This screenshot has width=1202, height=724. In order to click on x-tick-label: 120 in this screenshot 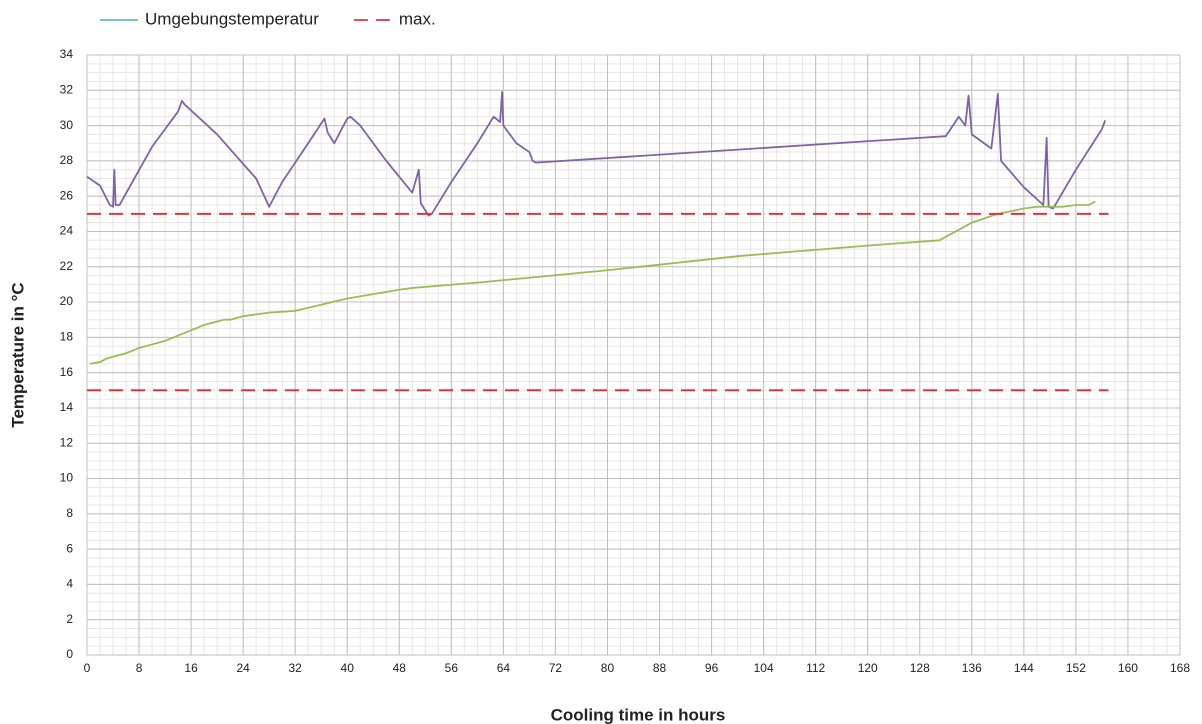, I will do `click(868, 668)`.